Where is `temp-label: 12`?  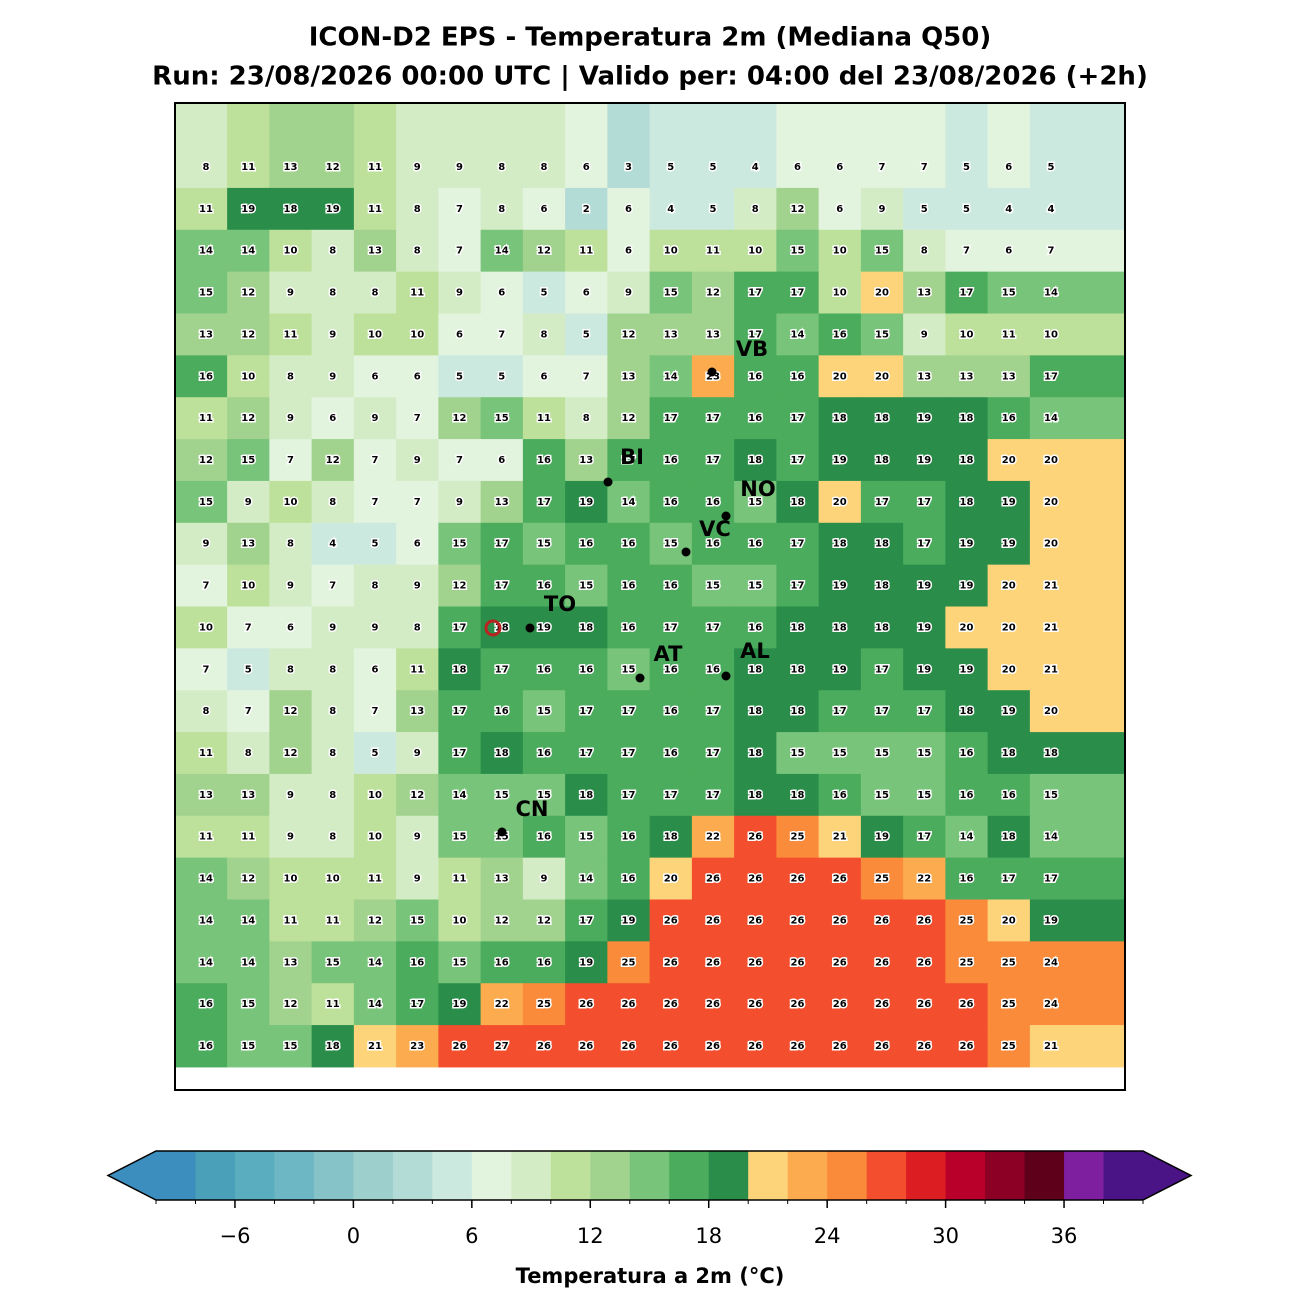 temp-label: 12 is located at coordinates (291, 1004).